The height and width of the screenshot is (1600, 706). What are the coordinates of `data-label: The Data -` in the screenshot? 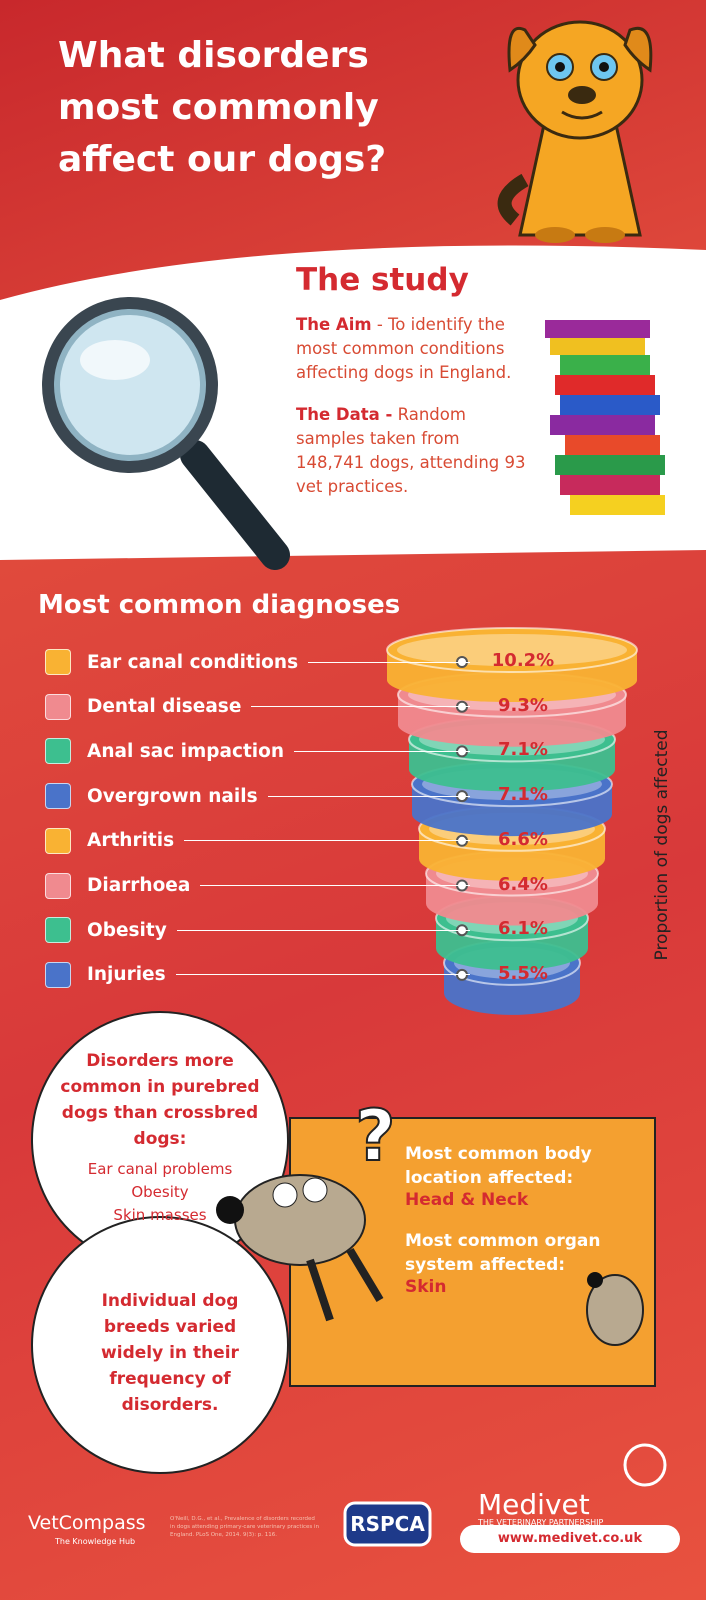 It's located at (344, 414).